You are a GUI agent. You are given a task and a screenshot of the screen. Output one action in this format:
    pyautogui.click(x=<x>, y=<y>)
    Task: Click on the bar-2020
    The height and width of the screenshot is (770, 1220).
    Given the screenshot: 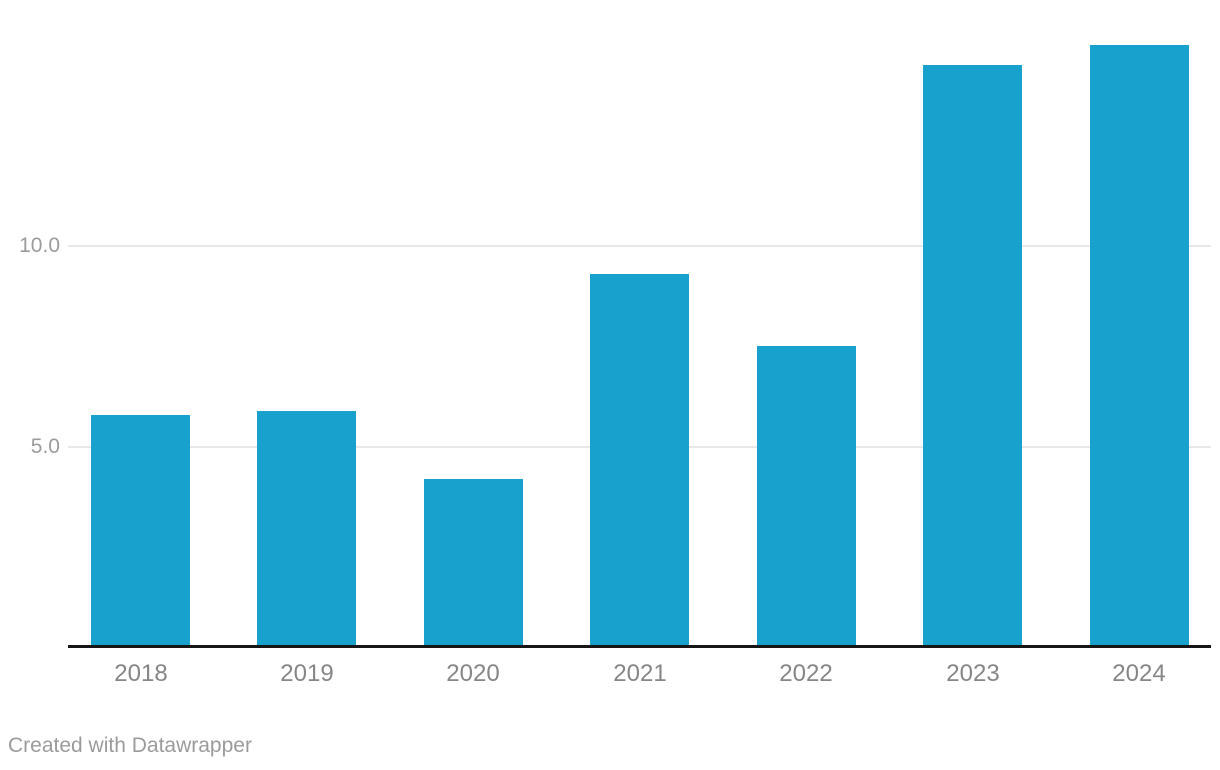 What is the action you would take?
    pyautogui.click(x=473, y=563)
    